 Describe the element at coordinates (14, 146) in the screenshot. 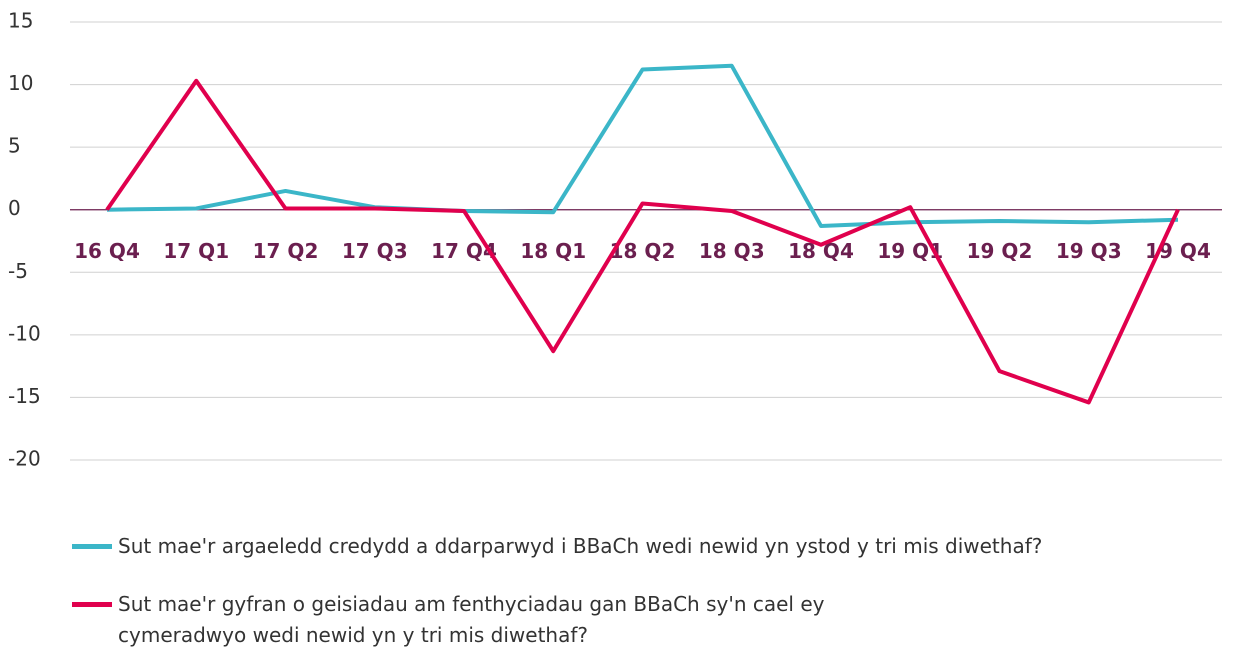

I see `y-tick-label: 5` at that location.